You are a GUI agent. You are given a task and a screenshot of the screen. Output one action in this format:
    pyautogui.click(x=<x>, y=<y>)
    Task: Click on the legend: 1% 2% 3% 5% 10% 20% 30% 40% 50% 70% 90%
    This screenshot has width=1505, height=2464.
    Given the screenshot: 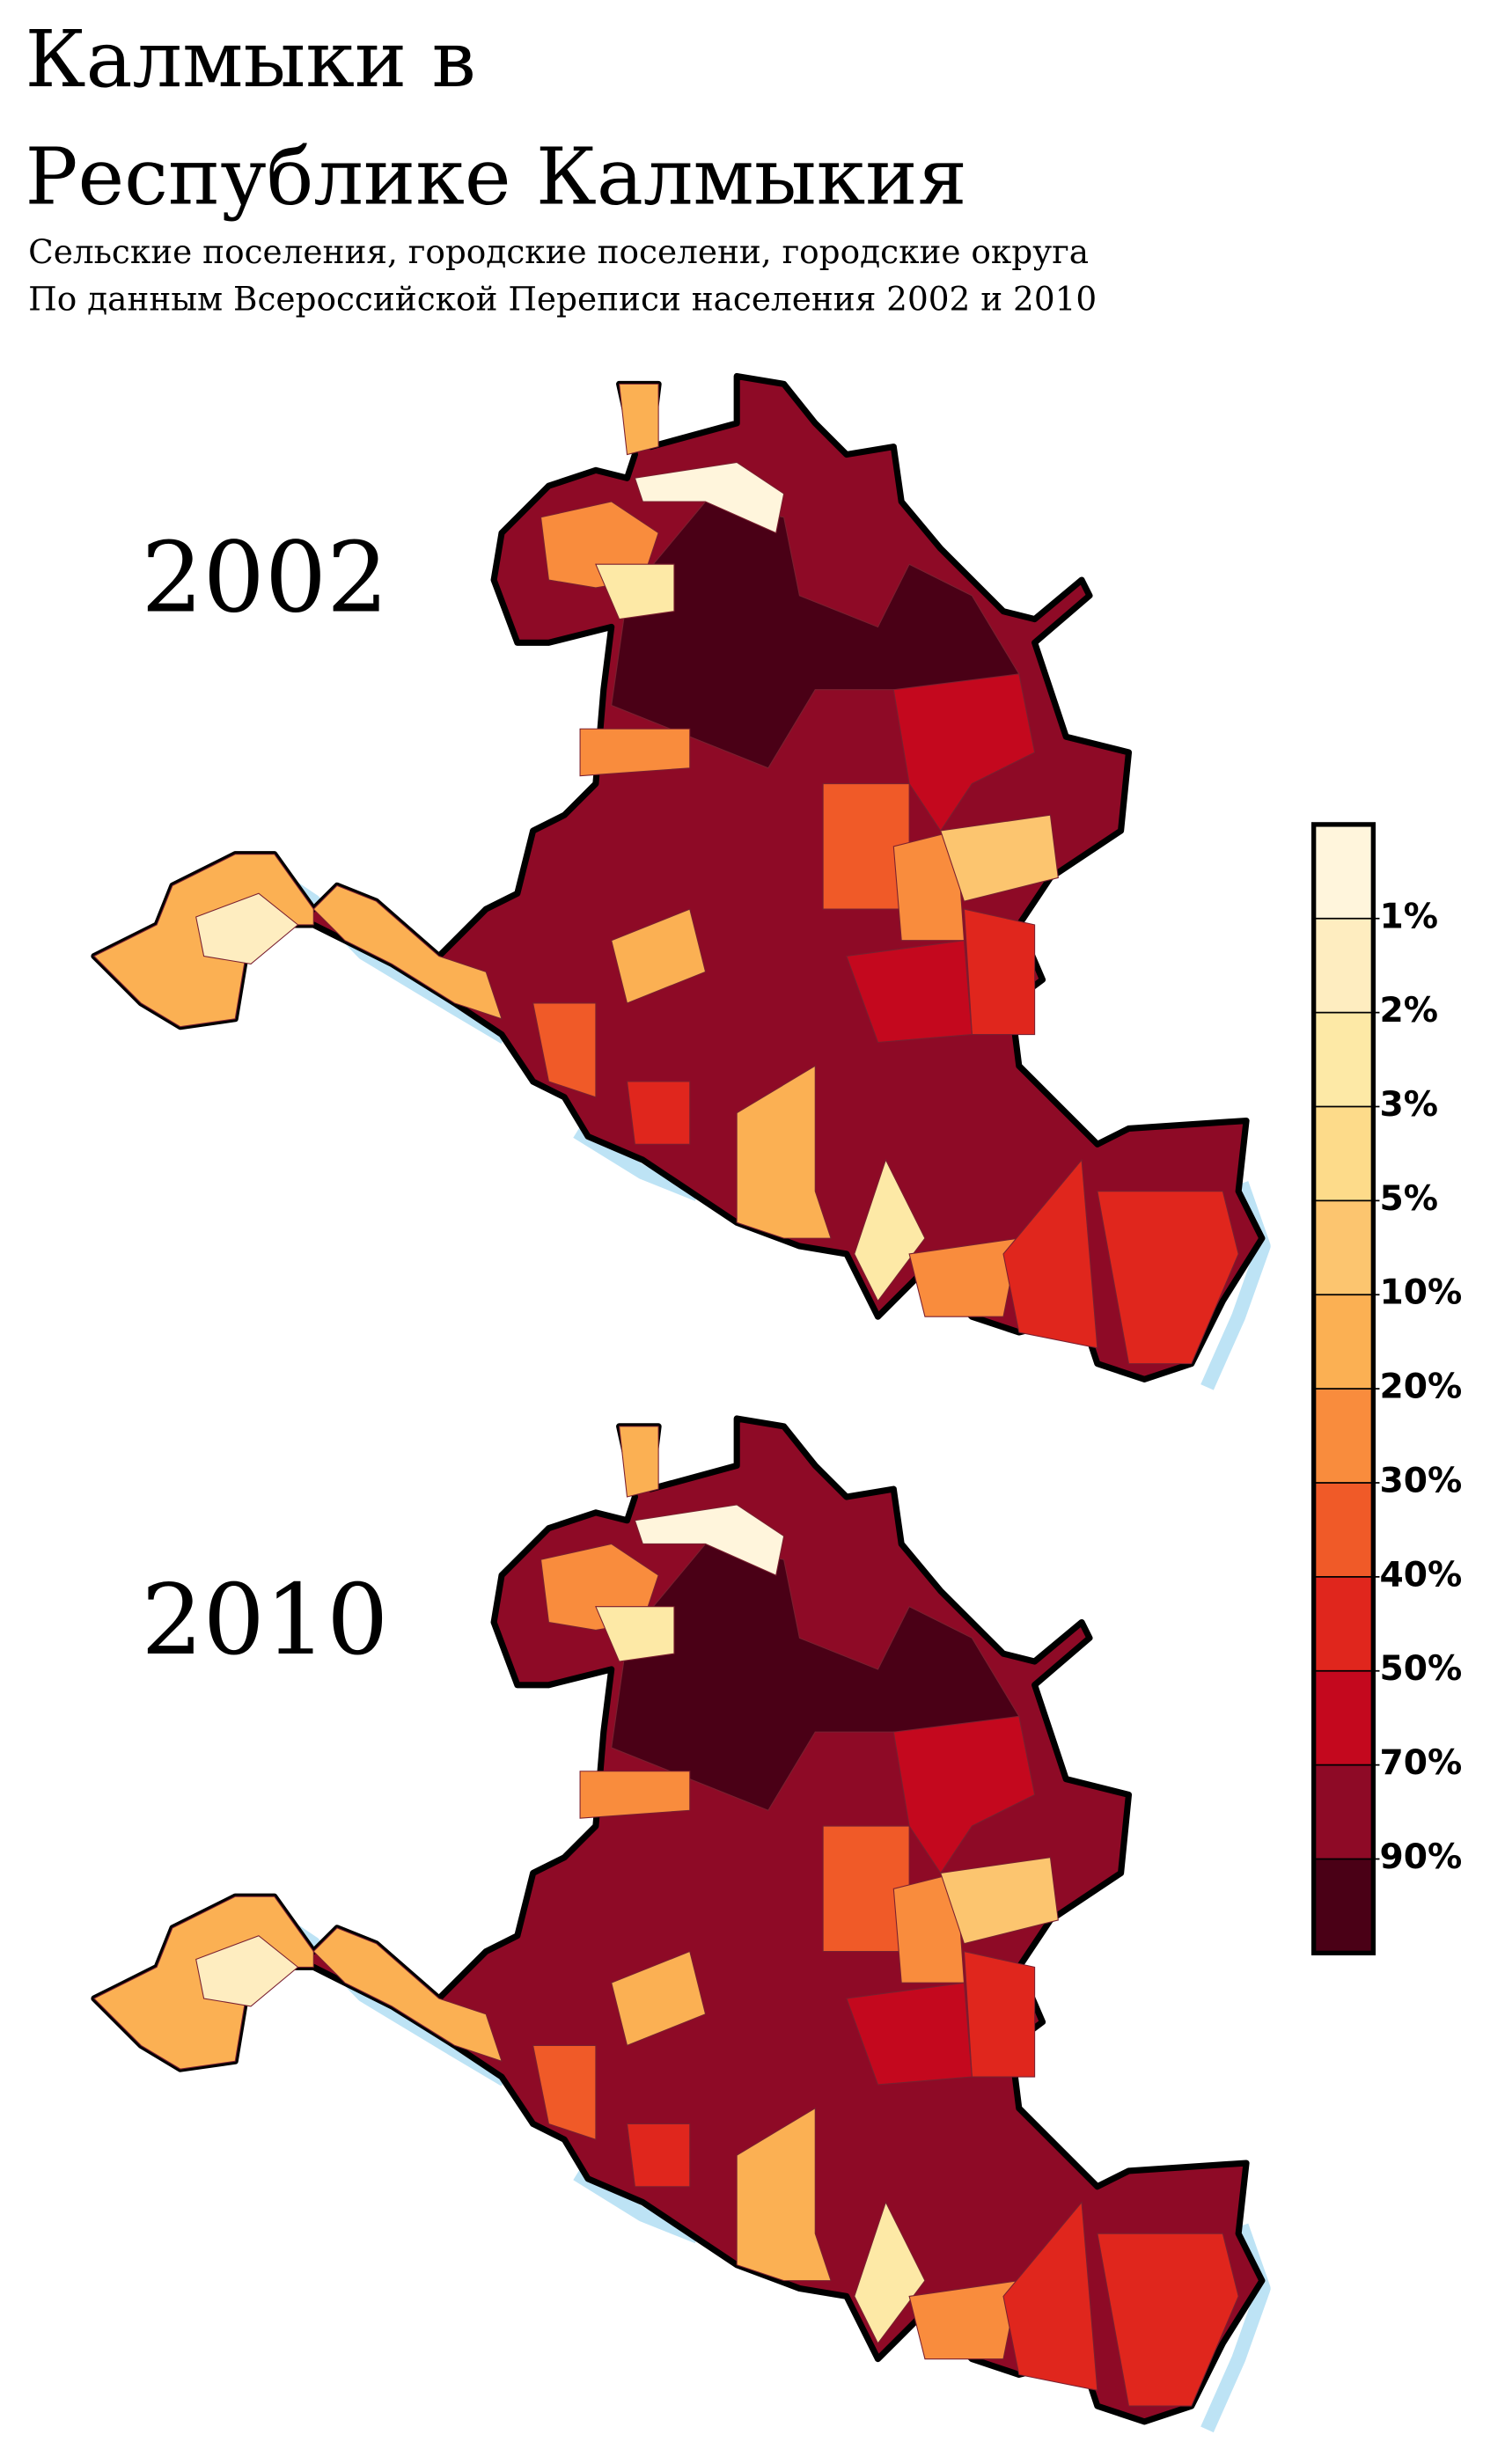 What is the action you would take?
    pyautogui.click(x=1386, y=1389)
    